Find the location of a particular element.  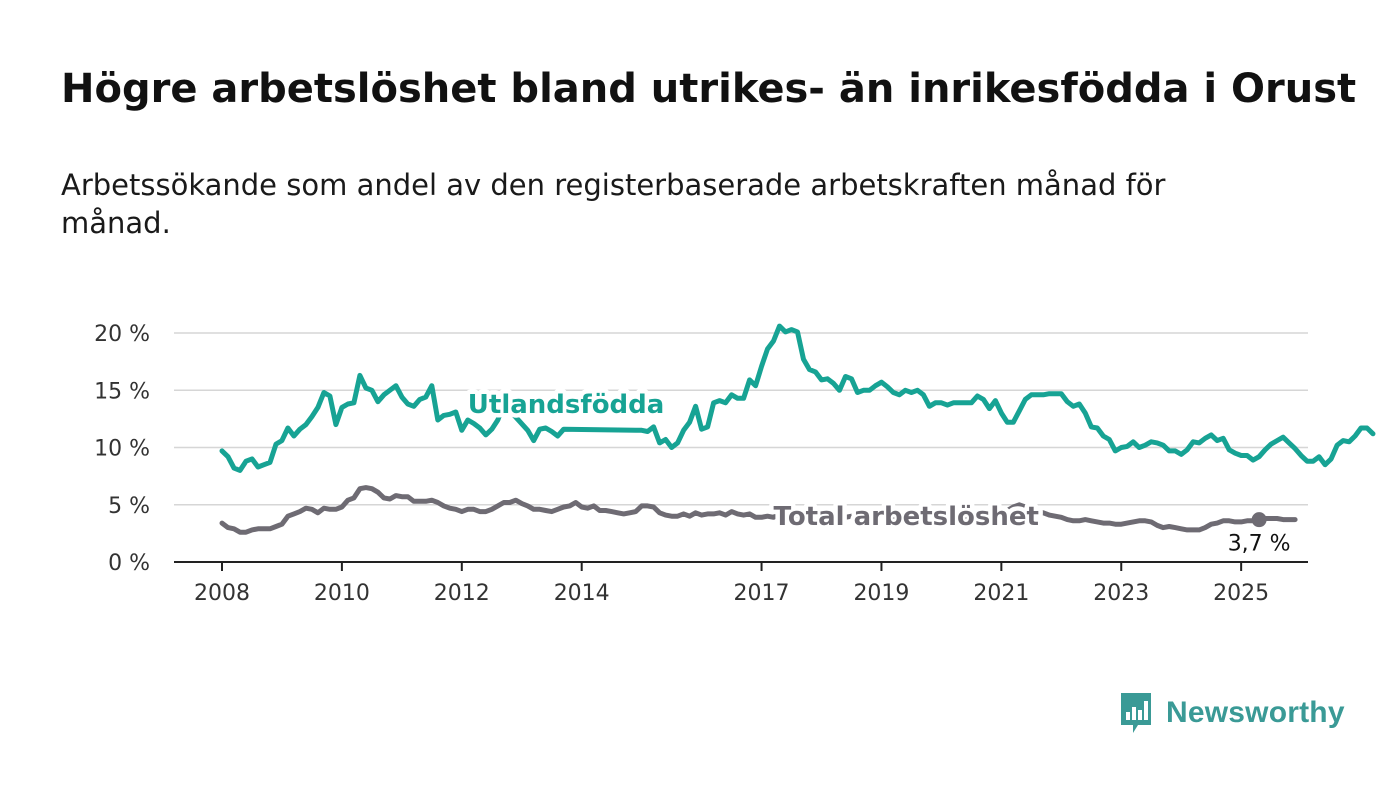

x-tick-label: 2021 is located at coordinates (1001, 593).